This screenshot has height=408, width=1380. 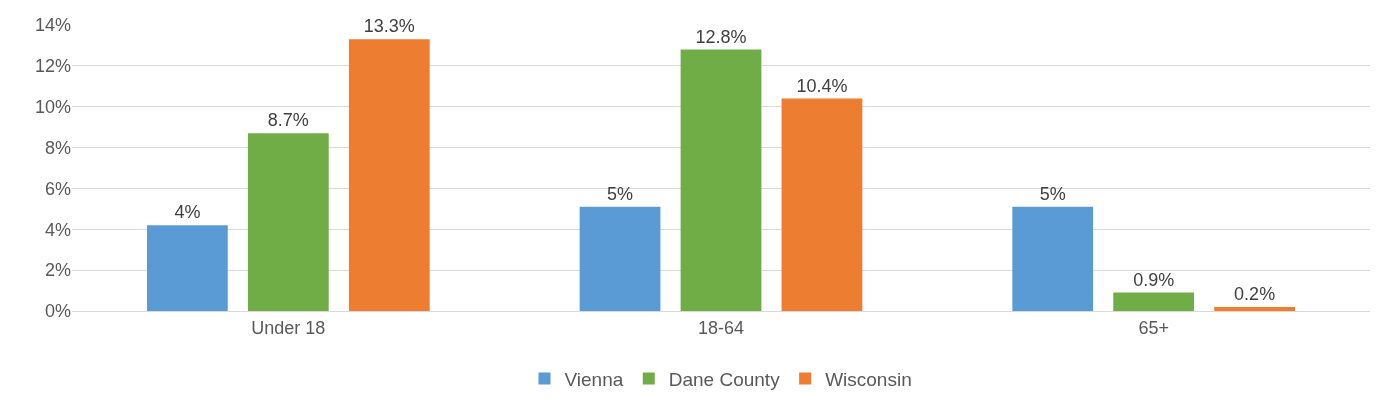 I want to click on data-label: 12.8%, so click(x=721, y=36).